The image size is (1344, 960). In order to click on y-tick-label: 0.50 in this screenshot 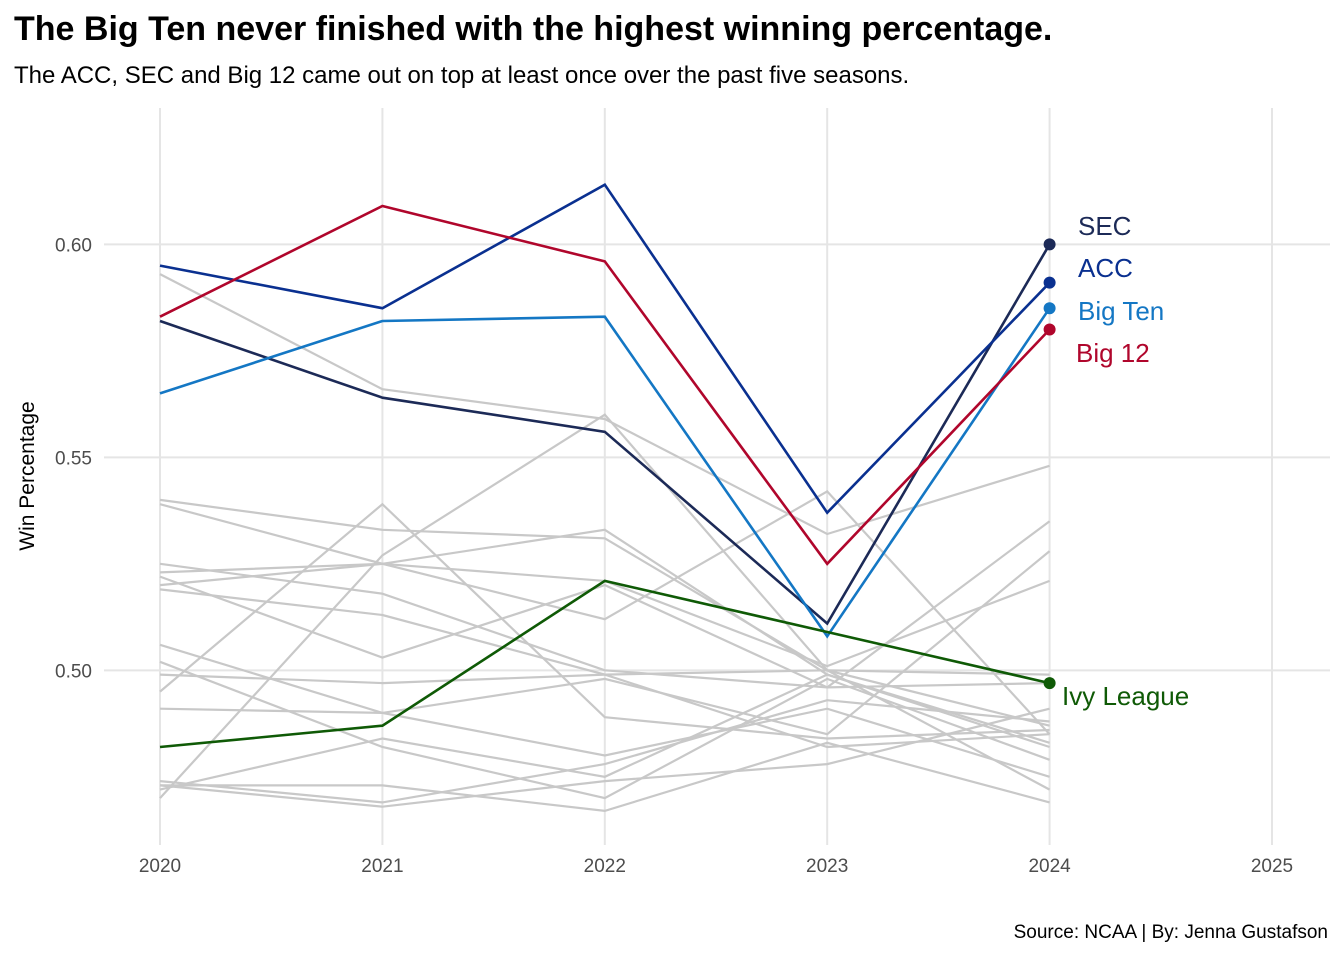, I will do `click(73, 671)`.